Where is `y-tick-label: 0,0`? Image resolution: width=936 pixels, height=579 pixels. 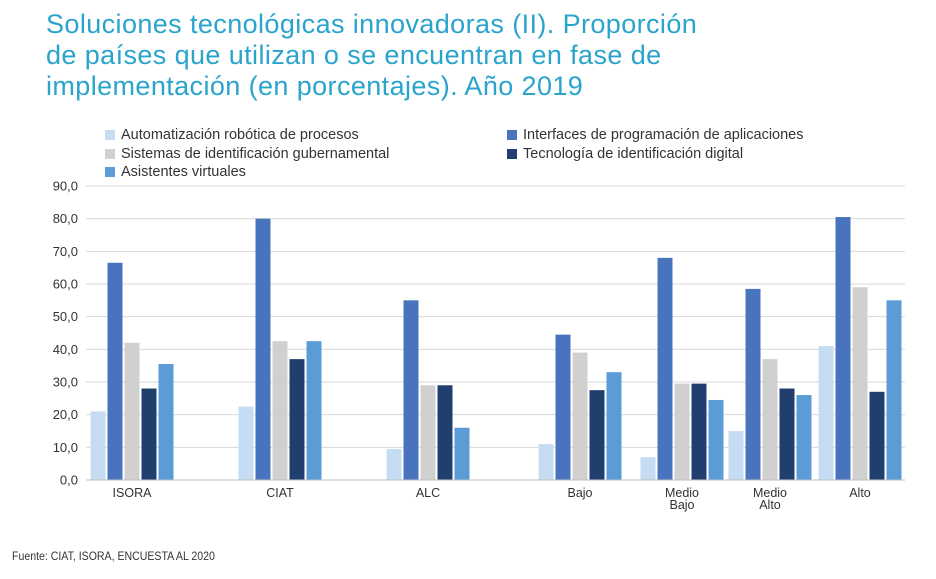 y-tick-label: 0,0 is located at coordinates (69, 480).